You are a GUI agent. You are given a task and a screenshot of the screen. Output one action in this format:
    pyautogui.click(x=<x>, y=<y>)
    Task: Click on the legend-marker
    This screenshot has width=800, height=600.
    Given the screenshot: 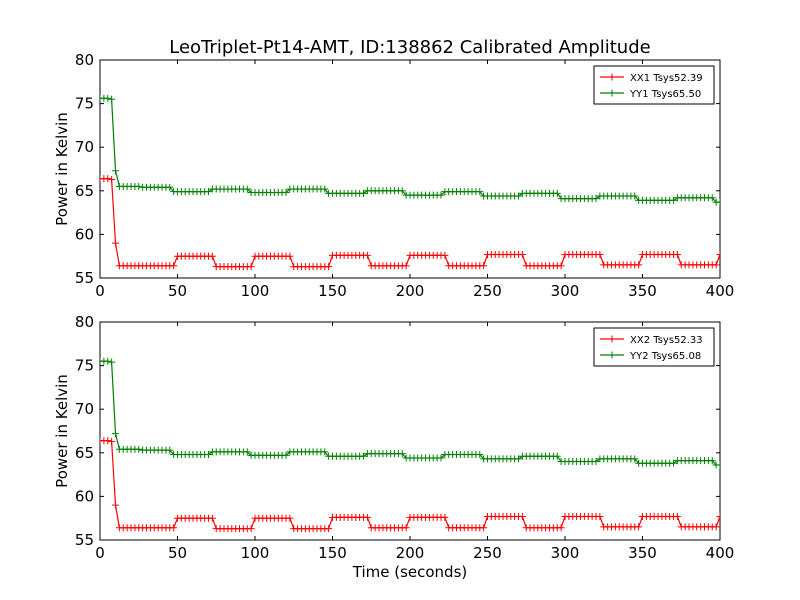 What is the action you would take?
    pyautogui.click(x=612, y=77)
    